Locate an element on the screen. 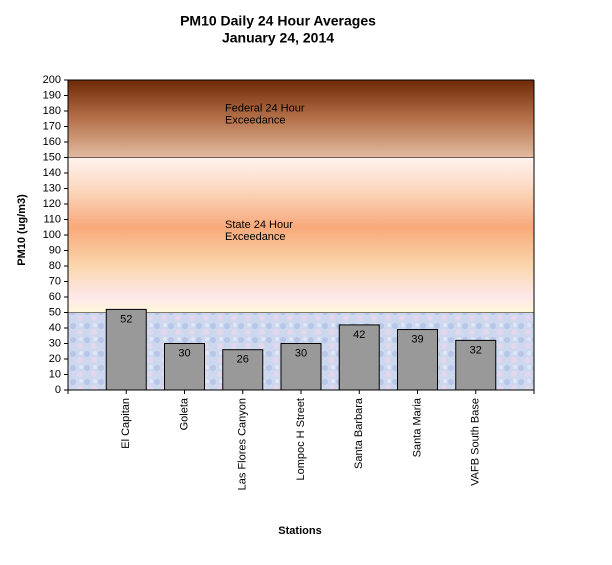  data-label: 42 is located at coordinates (359, 335).